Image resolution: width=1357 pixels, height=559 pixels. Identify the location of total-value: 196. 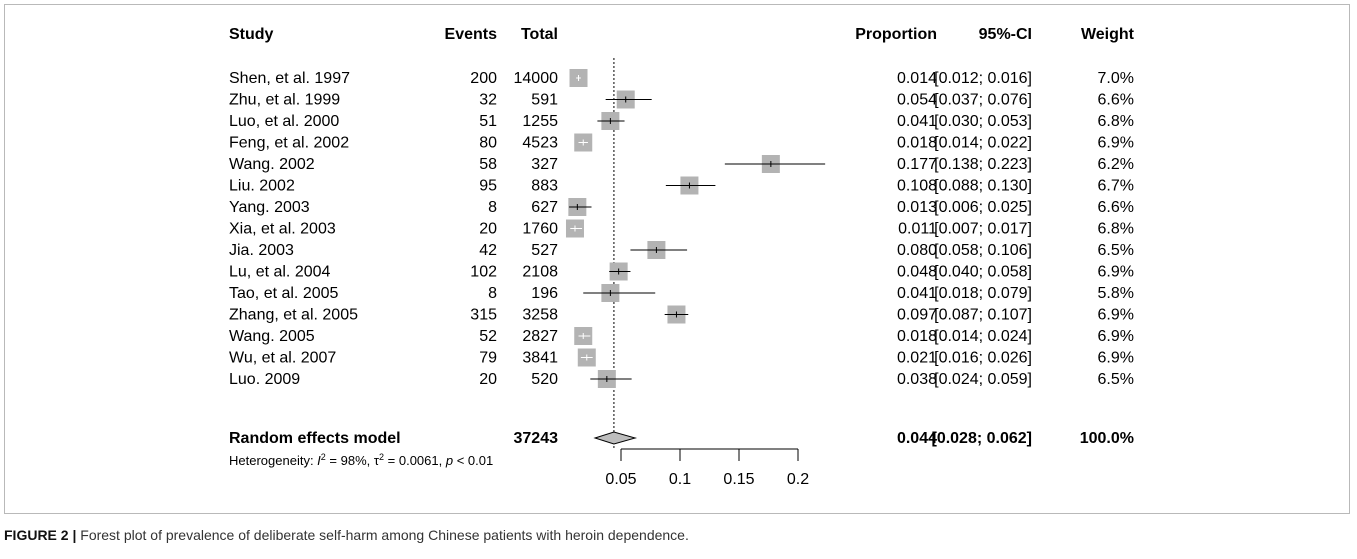
(544, 293).